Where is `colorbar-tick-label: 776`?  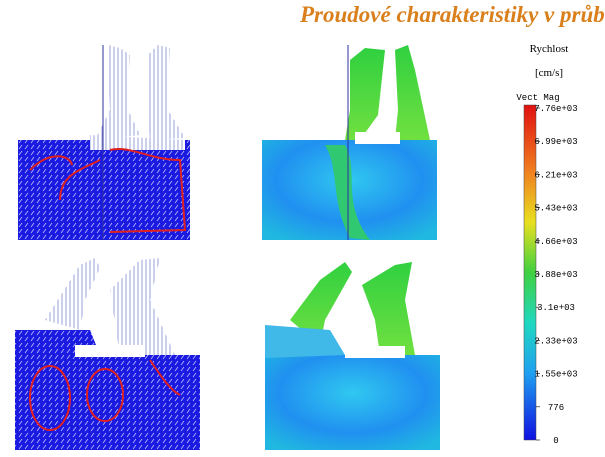 colorbar-tick-label: 776 is located at coordinates (556, 408).